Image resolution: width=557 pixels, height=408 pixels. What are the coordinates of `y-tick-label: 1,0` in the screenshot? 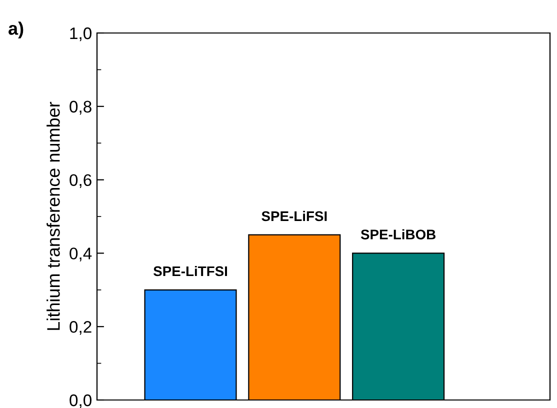 It's located at (81, 34).